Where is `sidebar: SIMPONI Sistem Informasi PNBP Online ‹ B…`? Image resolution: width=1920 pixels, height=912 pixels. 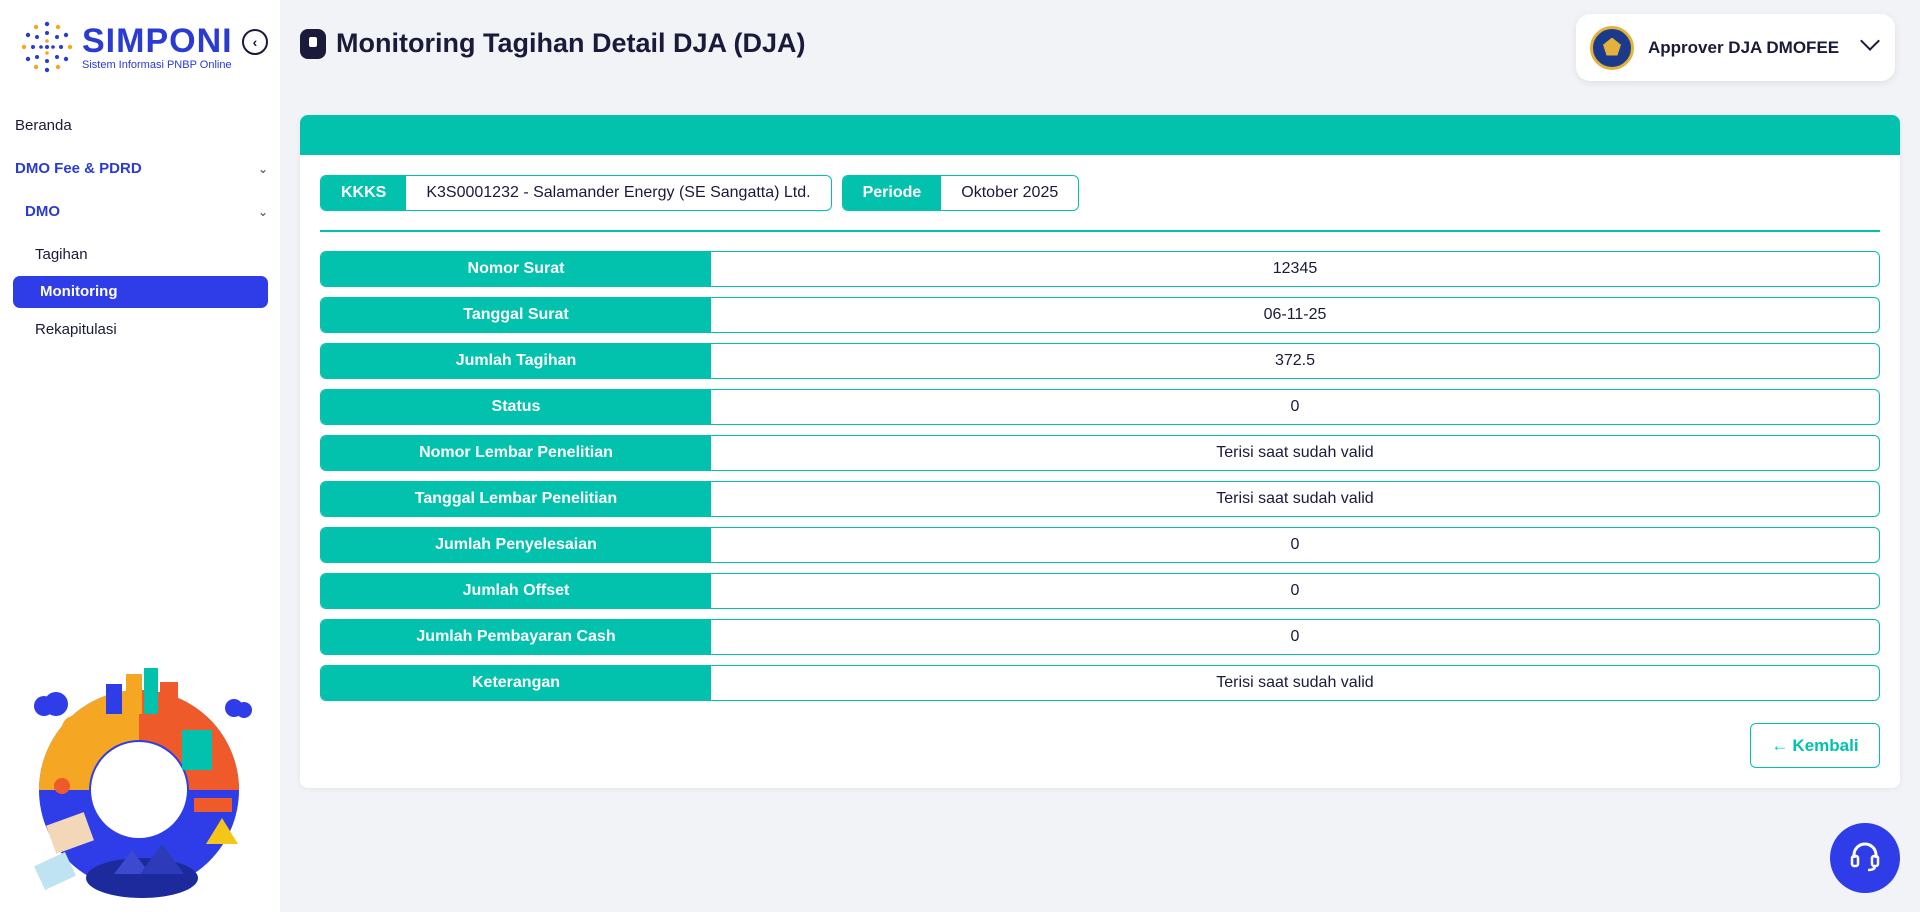 sidebar: SIMPONI Sistem Informasi PNBP Online ‹ B… is located at coordinates (140, 456).